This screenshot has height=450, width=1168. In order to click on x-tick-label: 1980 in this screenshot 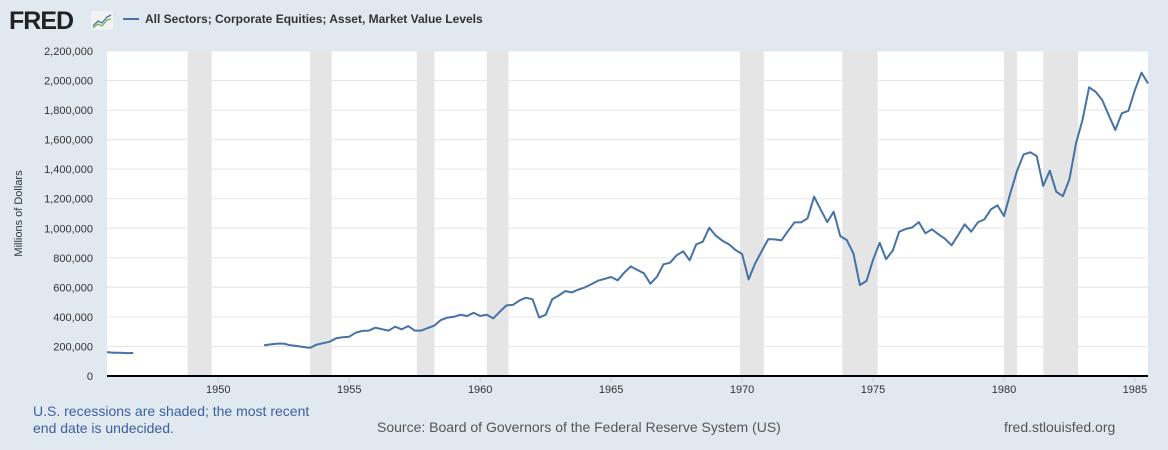, I will do `click(1004, 390)`.